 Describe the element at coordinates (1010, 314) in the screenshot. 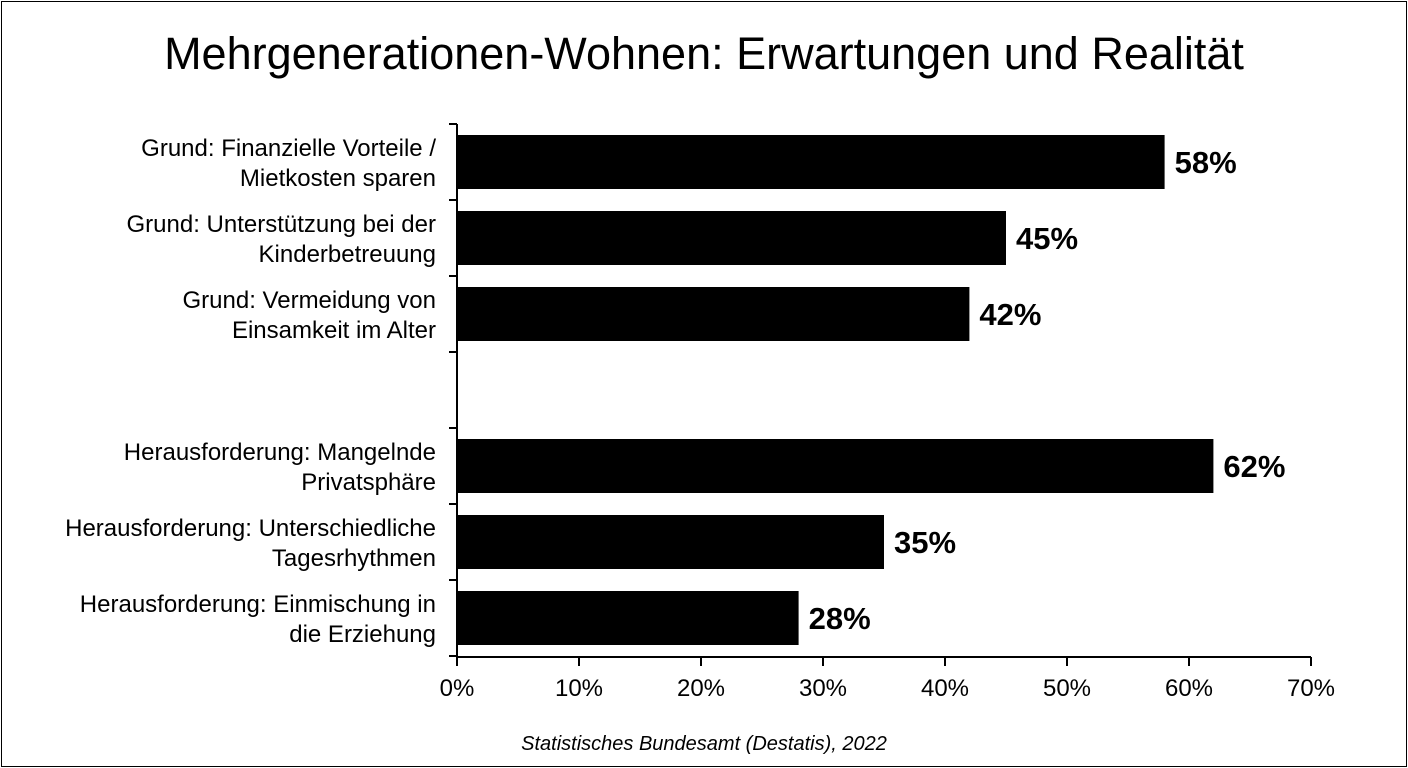

I see `value-label: 42%` at that location.